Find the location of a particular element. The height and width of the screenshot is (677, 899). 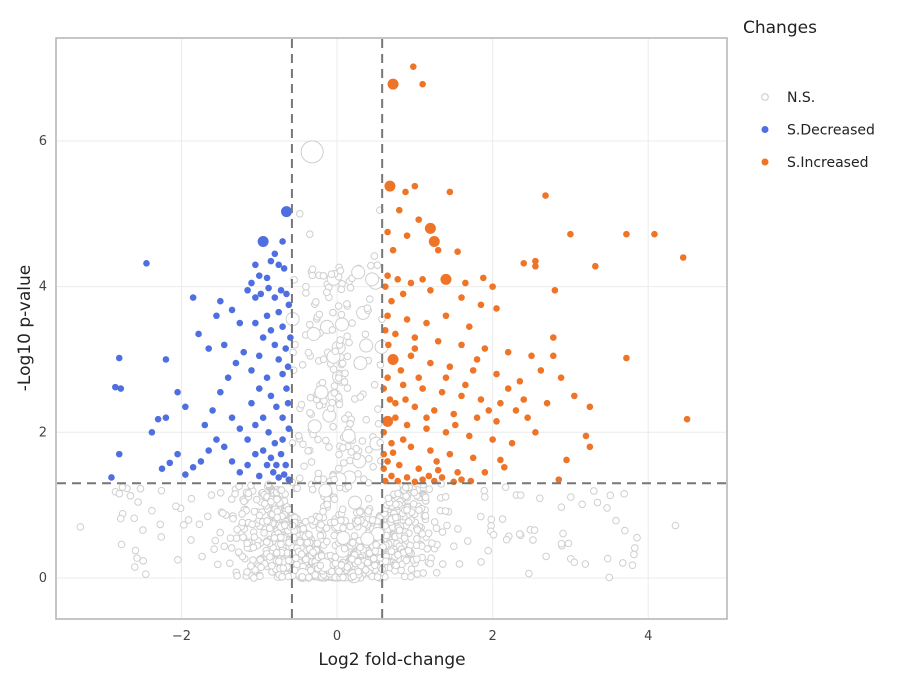

legend-entry: S.Decreased is located at coordinates (818, 131).